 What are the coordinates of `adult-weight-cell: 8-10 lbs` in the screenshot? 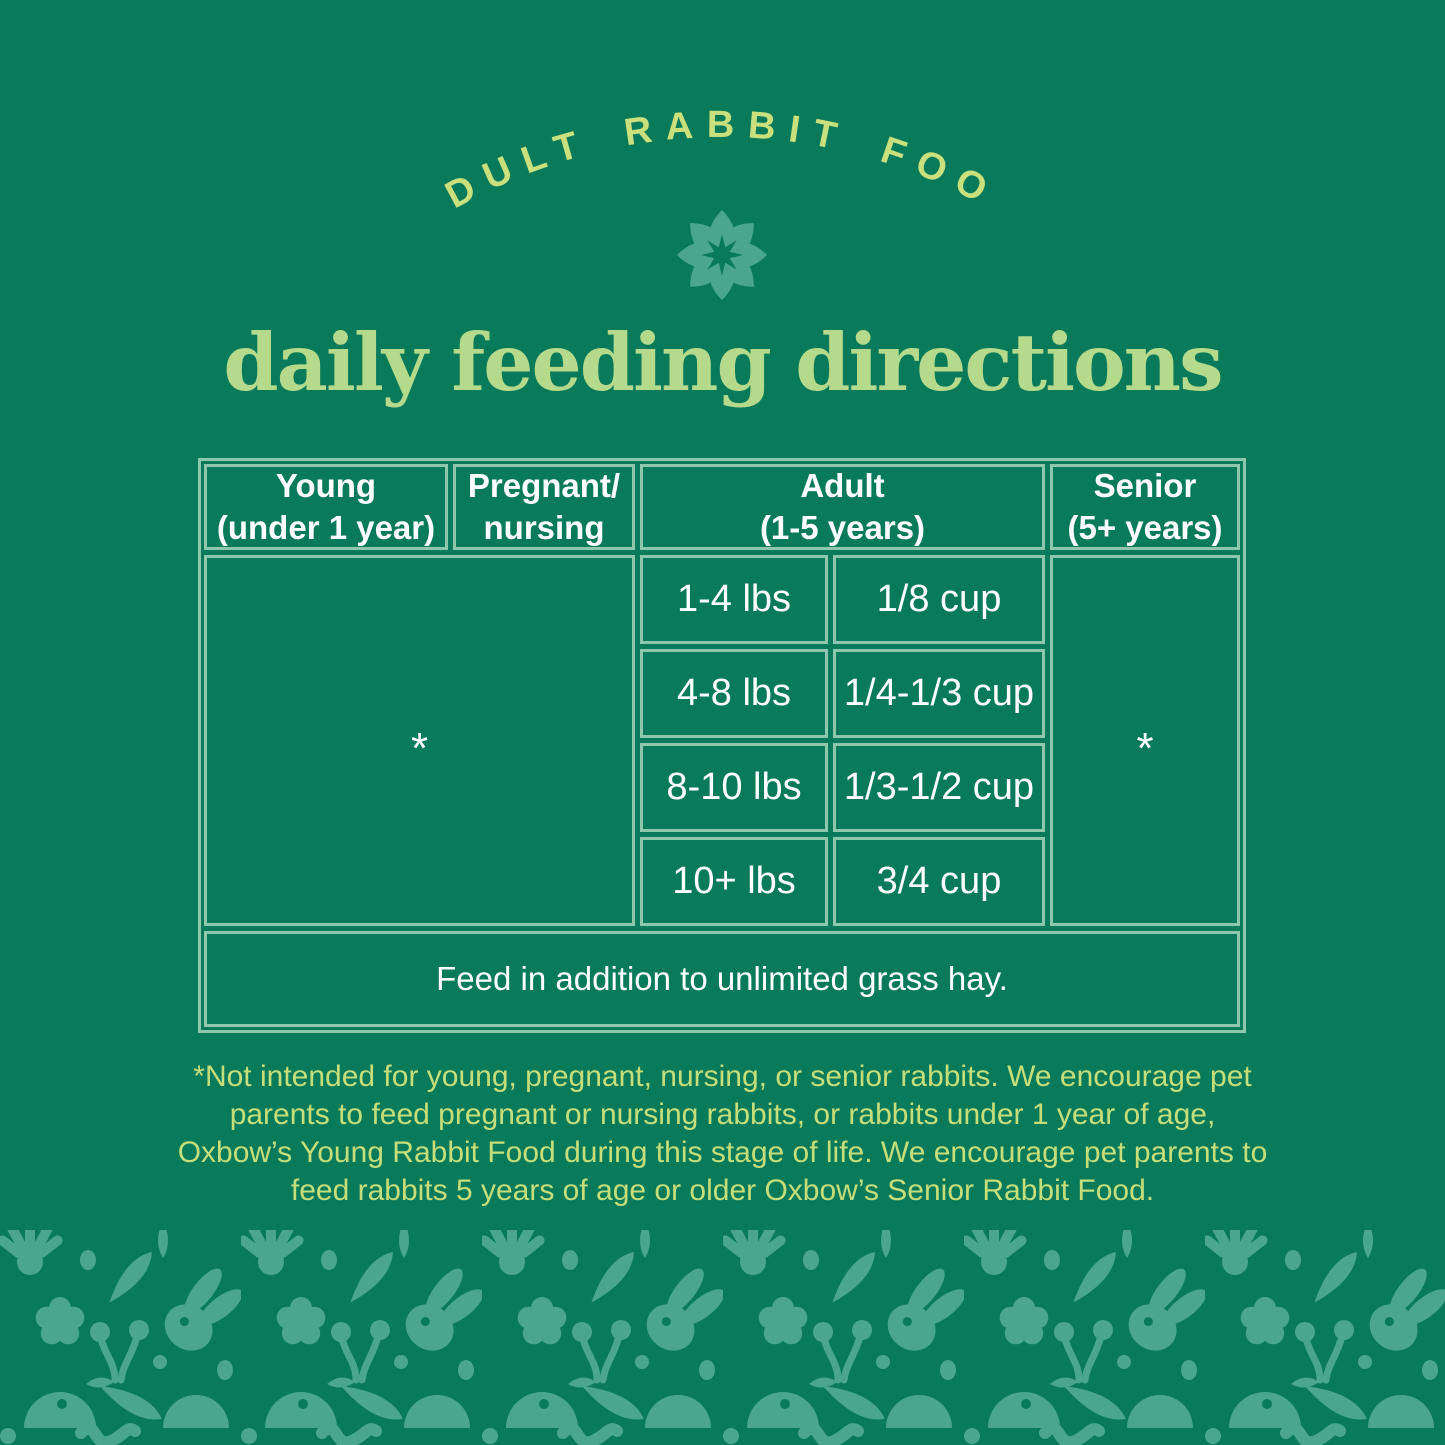 It's located at (734, 787).